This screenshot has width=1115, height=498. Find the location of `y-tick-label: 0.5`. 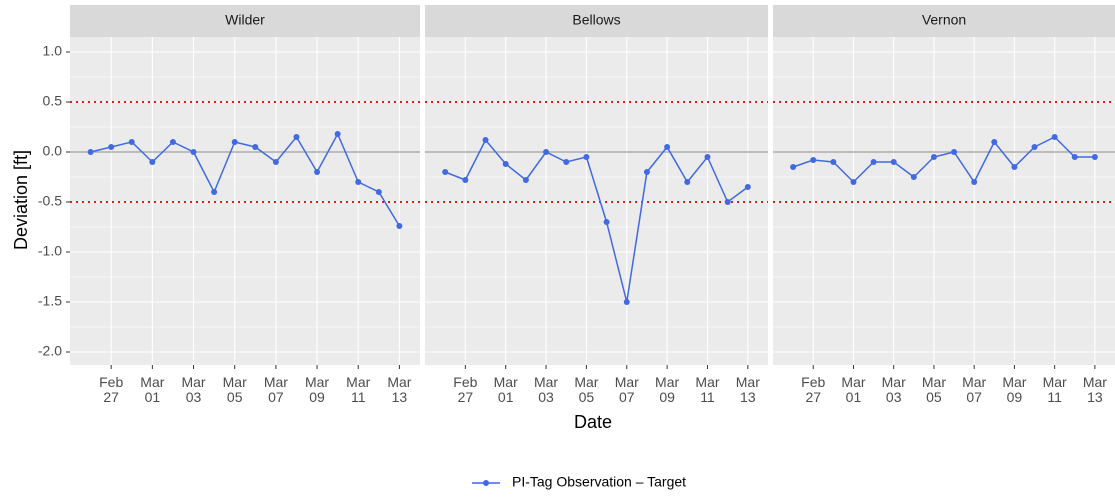

y-tick-label: 0.5 is located at coordinates (53, 101).